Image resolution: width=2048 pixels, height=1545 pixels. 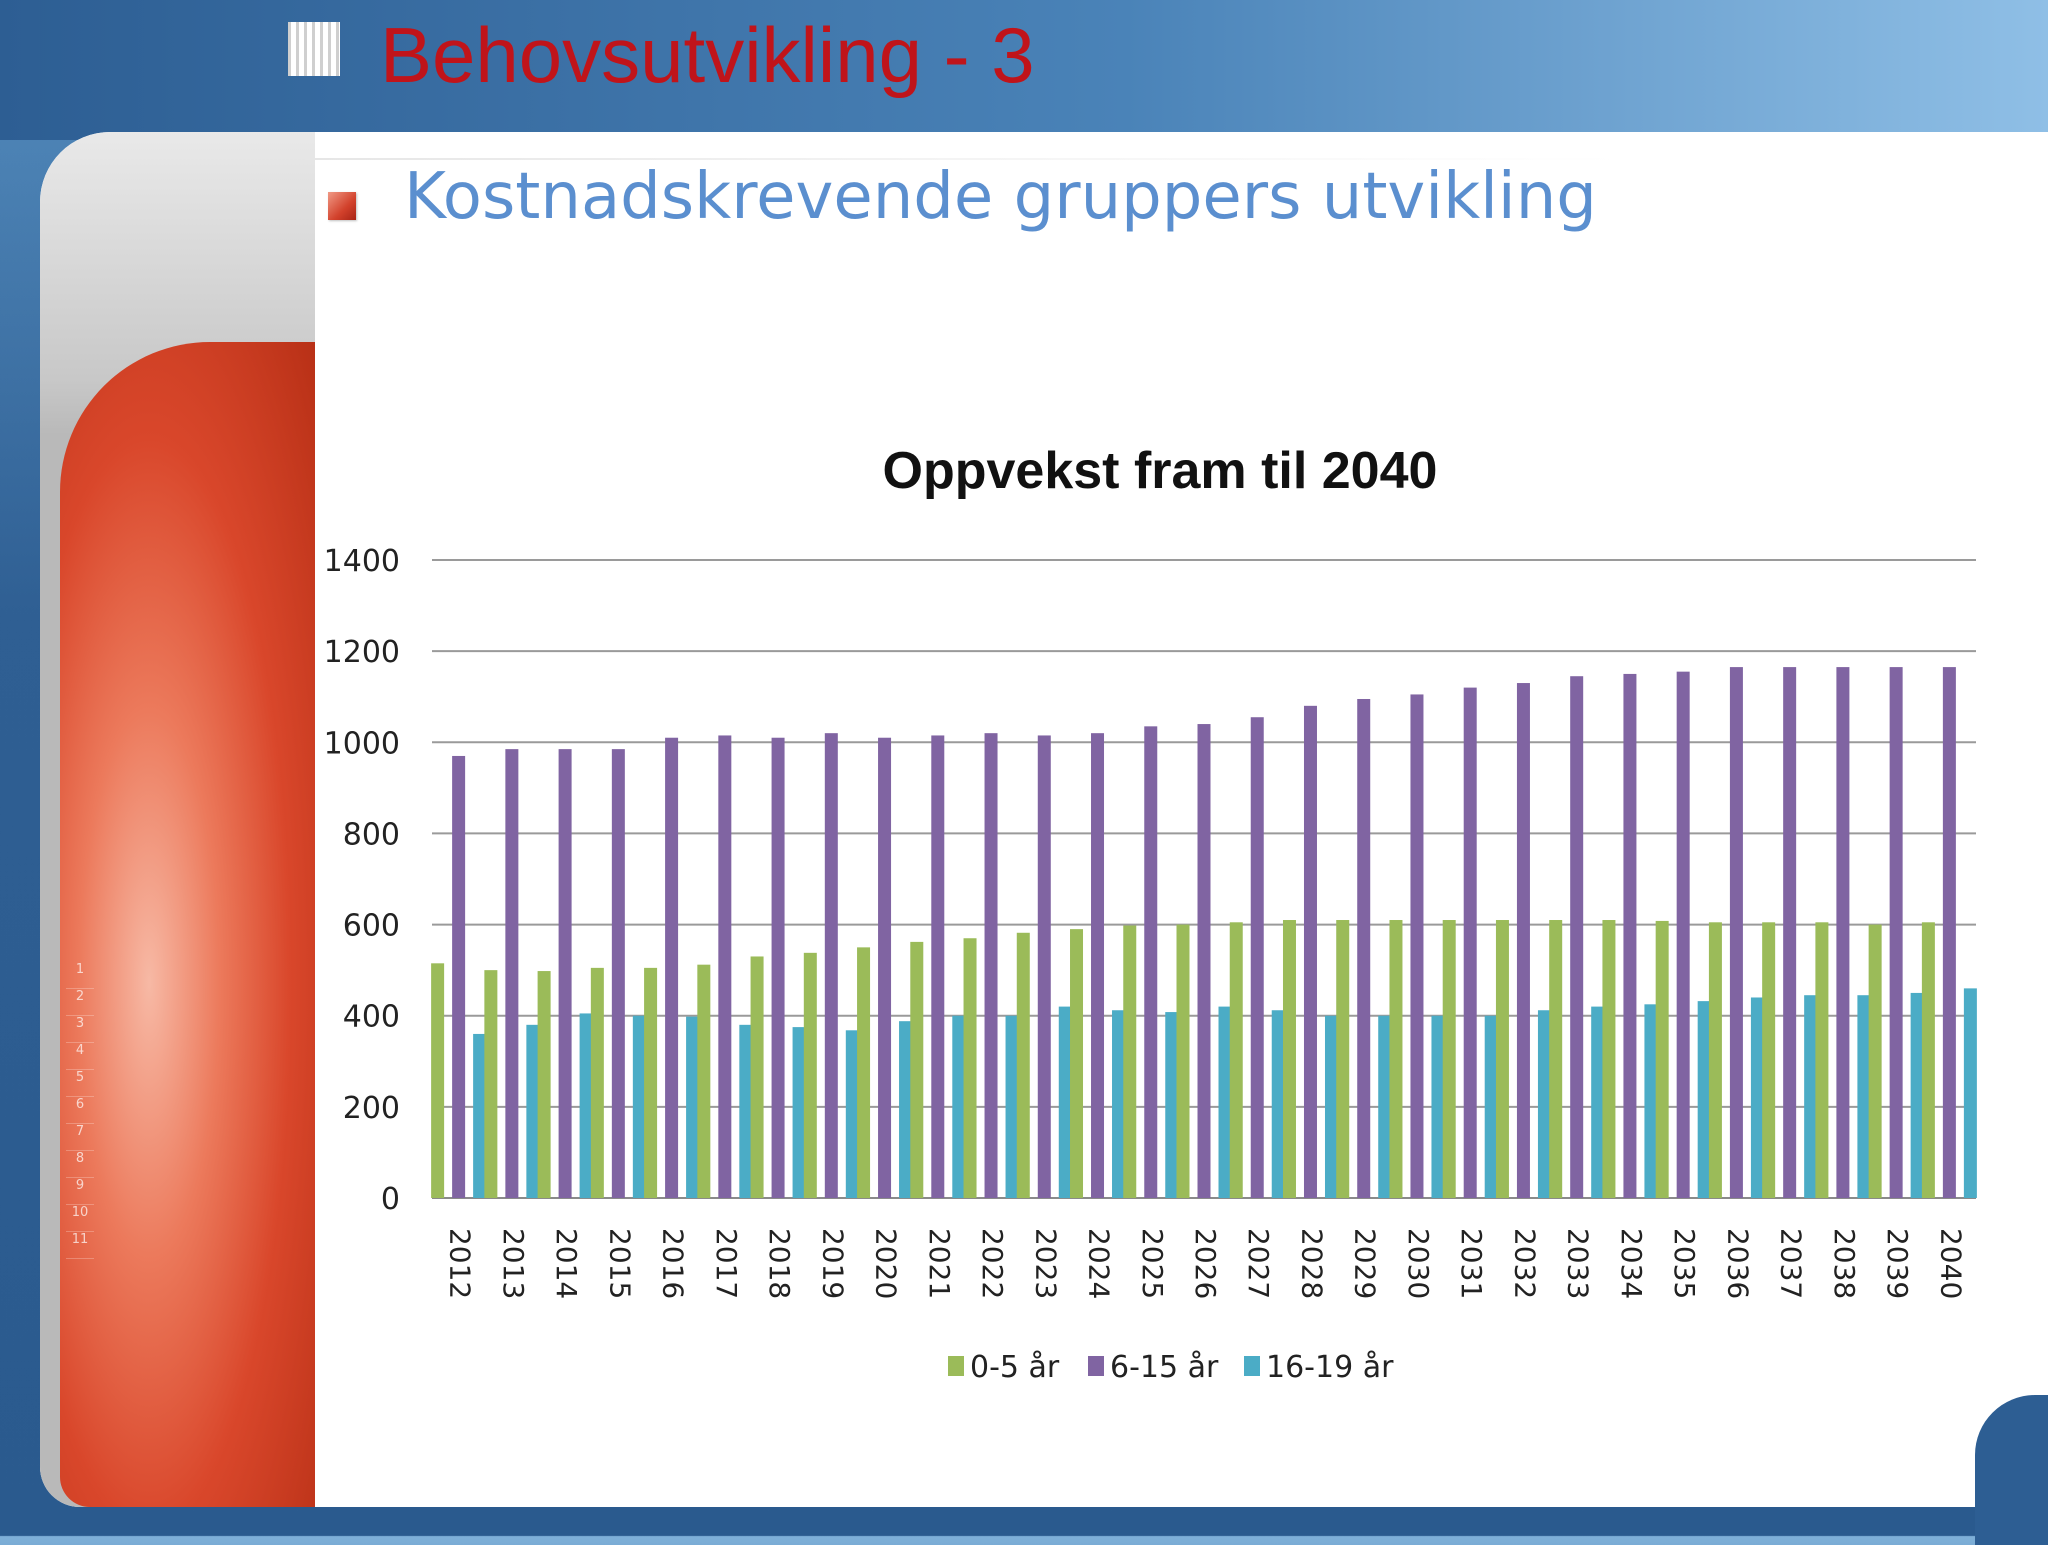 I want to click on decorative-row-number: 10, so click(x=80, y=1218).